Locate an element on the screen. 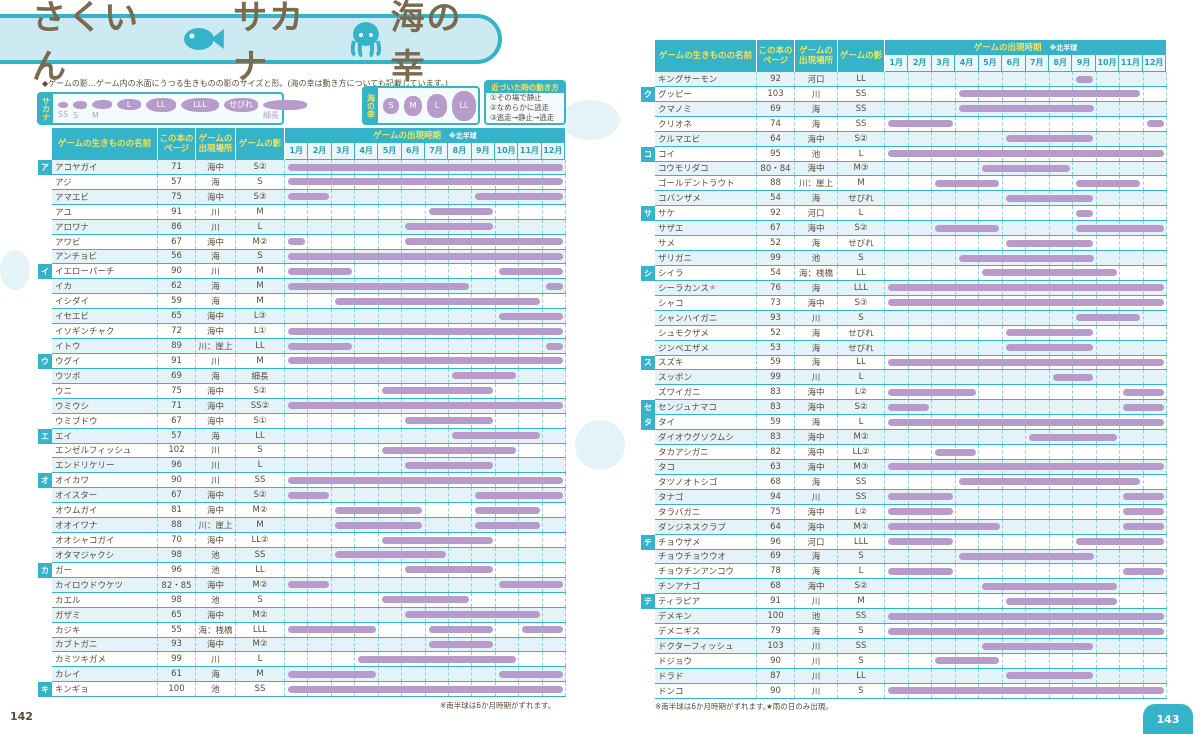  creature-name: ザリガニ is located at coordinates (706, 258).